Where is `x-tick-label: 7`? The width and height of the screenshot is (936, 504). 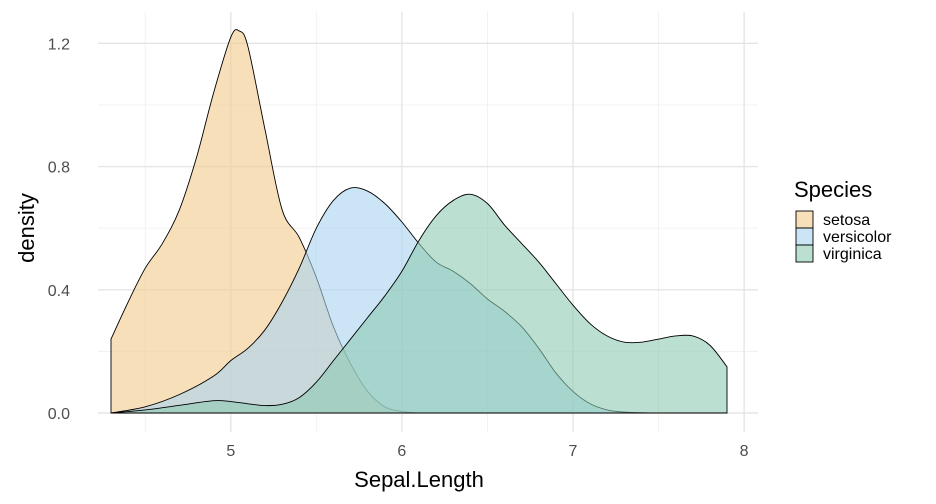
x-tick-label: 7 is located at coordinates (573, 451).